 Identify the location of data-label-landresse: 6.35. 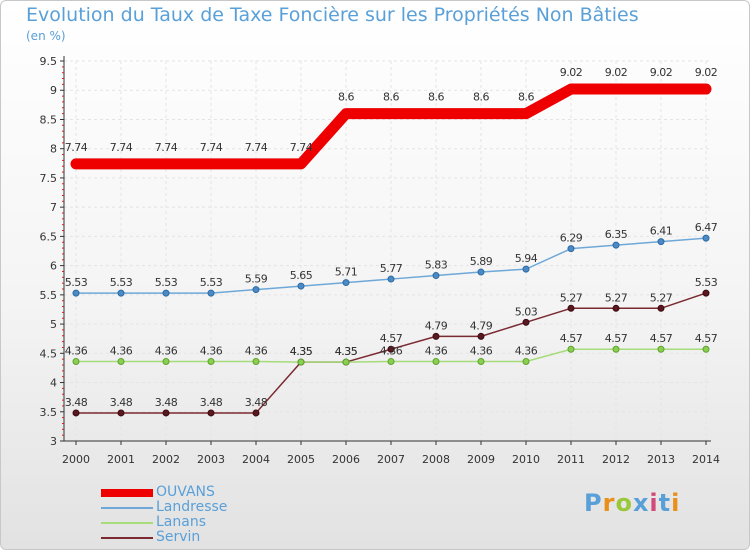
(616, 234).